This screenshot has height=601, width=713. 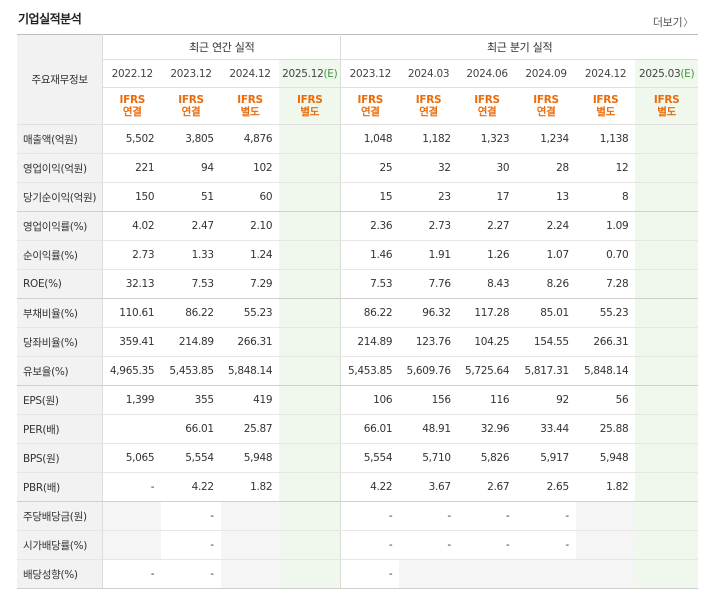 What do you see at coordinates (428, 429) in the screenshot?
I see `value-cell: 48.91` at bounding box center [428, 429].